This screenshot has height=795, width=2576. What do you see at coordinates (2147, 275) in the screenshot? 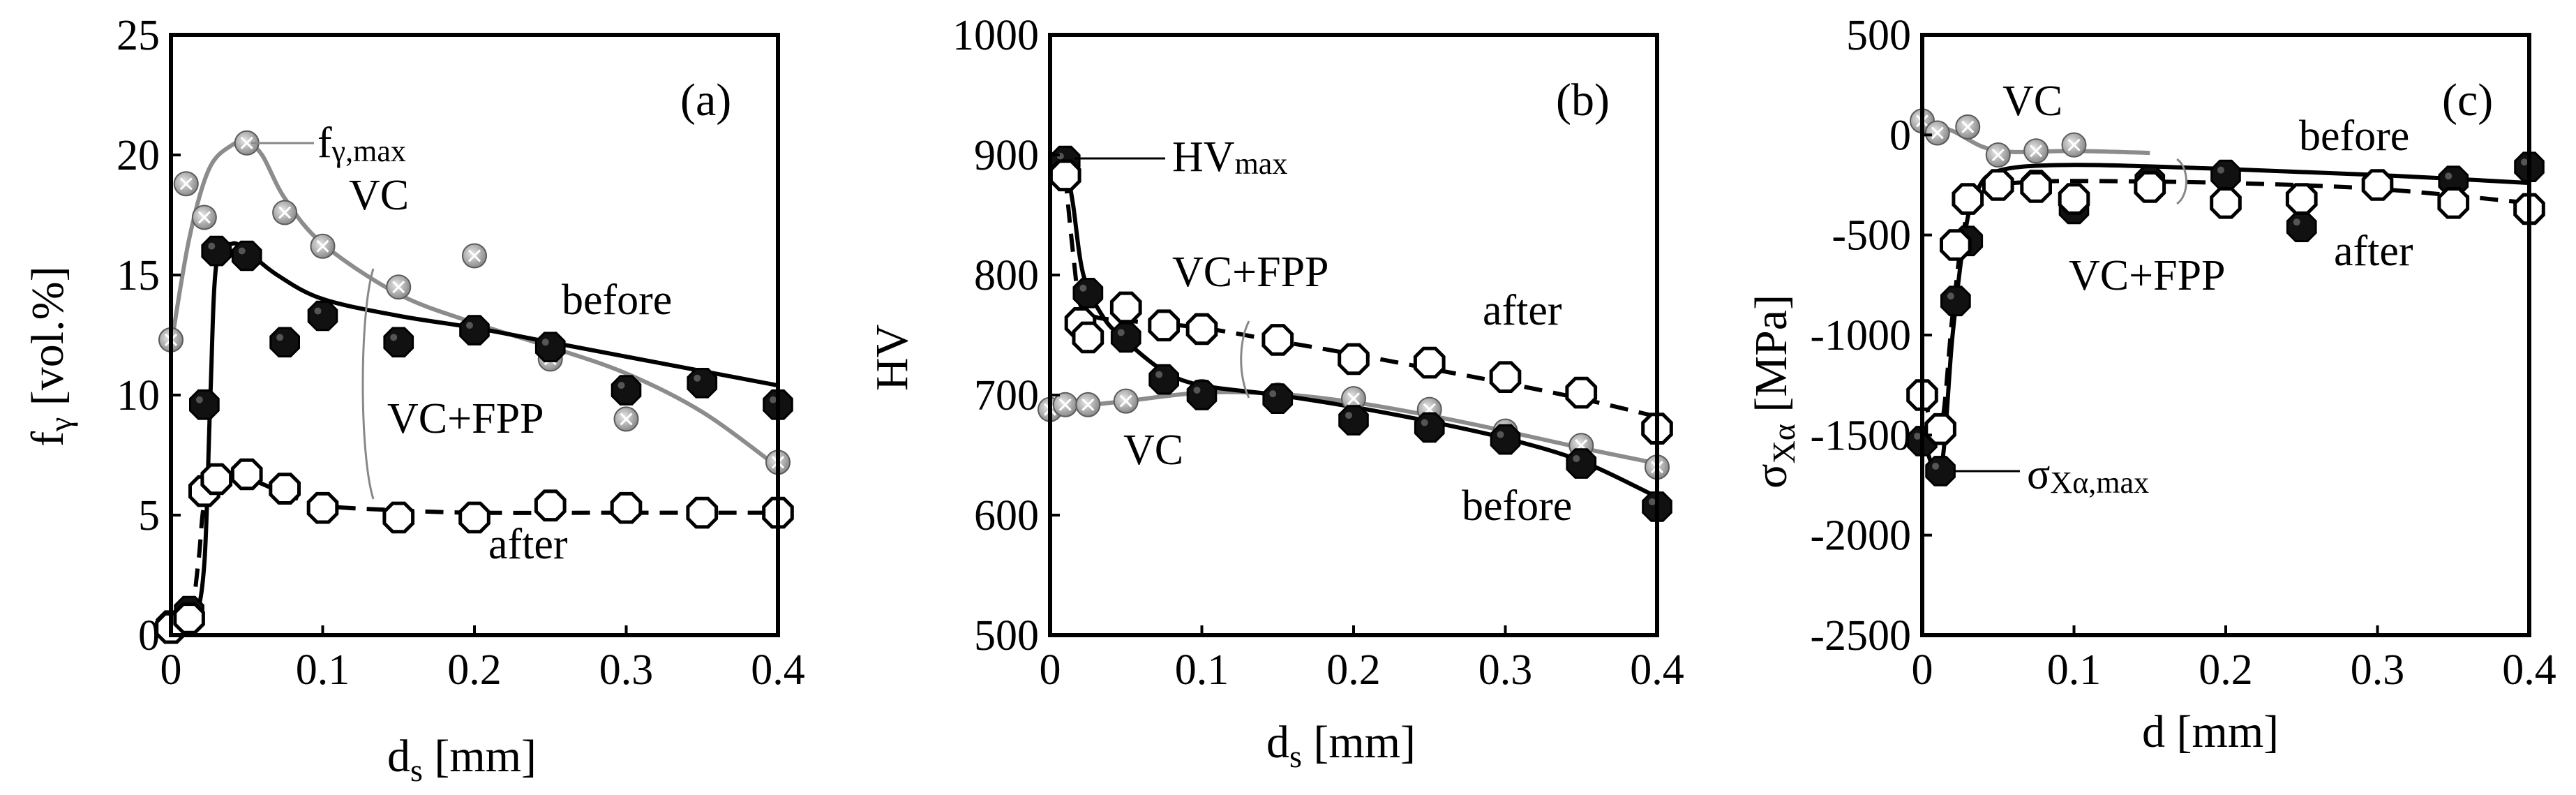
I see `panel-c-annot-vcfpp: VC+FPP` at bounding box center [2147, 275].